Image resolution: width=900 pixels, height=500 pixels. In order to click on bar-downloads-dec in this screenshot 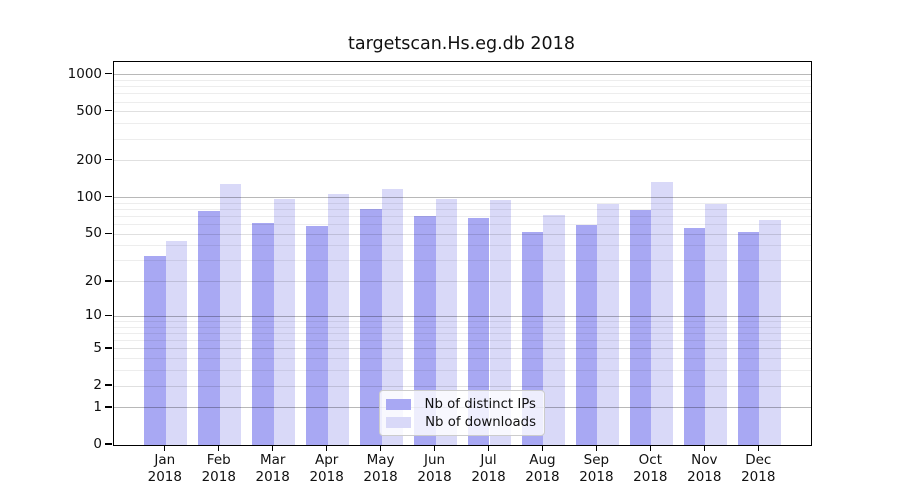, I will do `click(770, 332)`.